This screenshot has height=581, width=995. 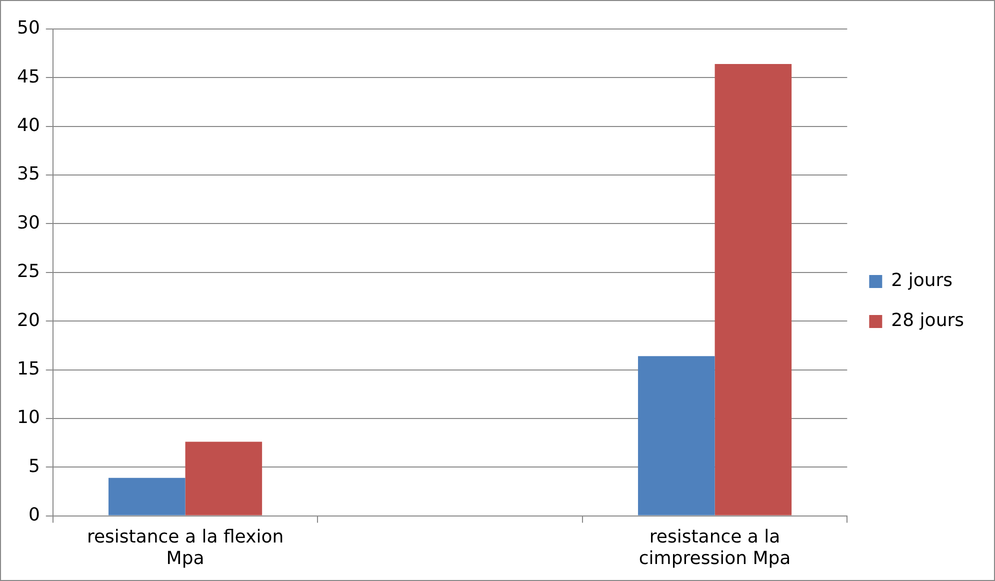 What do you see at coordinates (714, 547) in the screenshot?
I see `x-tick-label: resistance a la cimpression Mpa` at bounding box center [714, 547].